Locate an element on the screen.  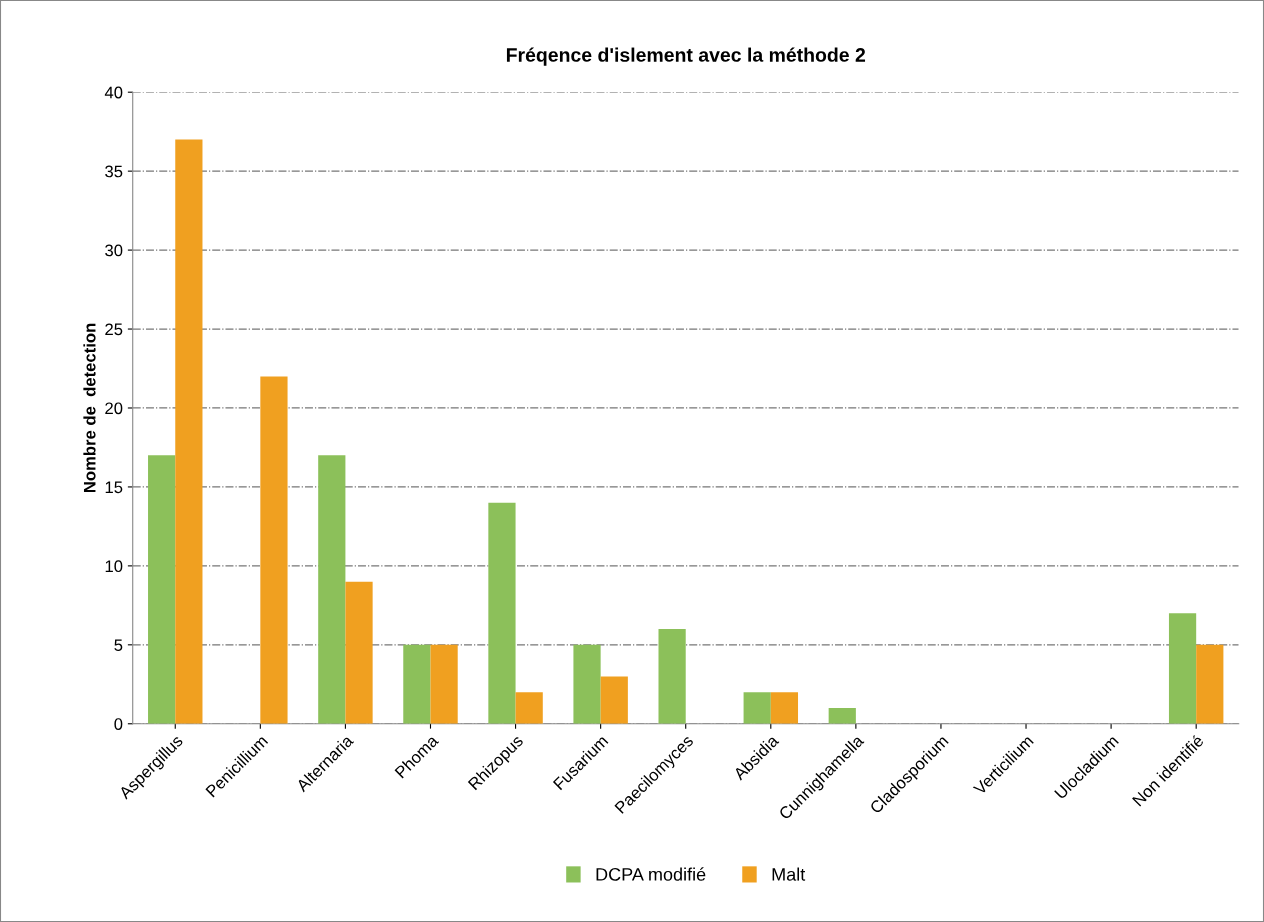
y-tick-label: 5 is located at coordinates (118, 645).